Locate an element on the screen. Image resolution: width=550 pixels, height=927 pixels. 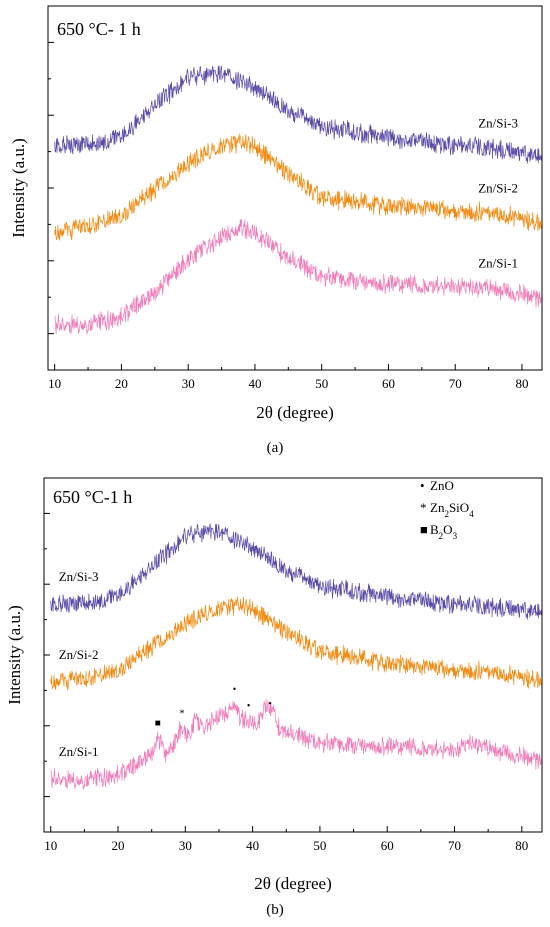
y-ticks-b is located at coordinates (47, 655).